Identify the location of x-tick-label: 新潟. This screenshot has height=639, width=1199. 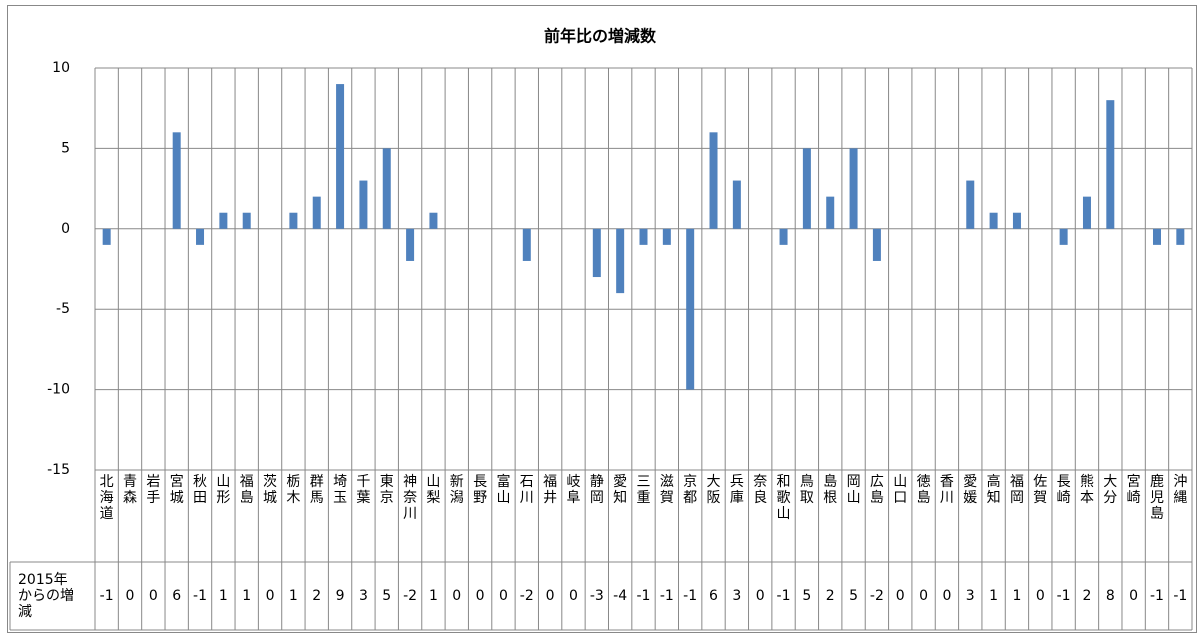
(456, 490).